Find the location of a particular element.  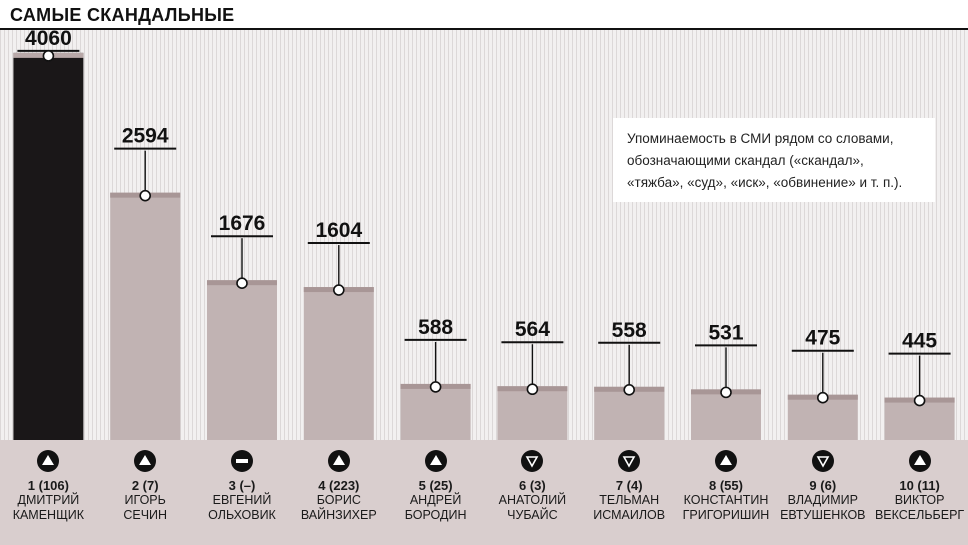

person-rank: 9 (6) is located at coordinates (823, 485).